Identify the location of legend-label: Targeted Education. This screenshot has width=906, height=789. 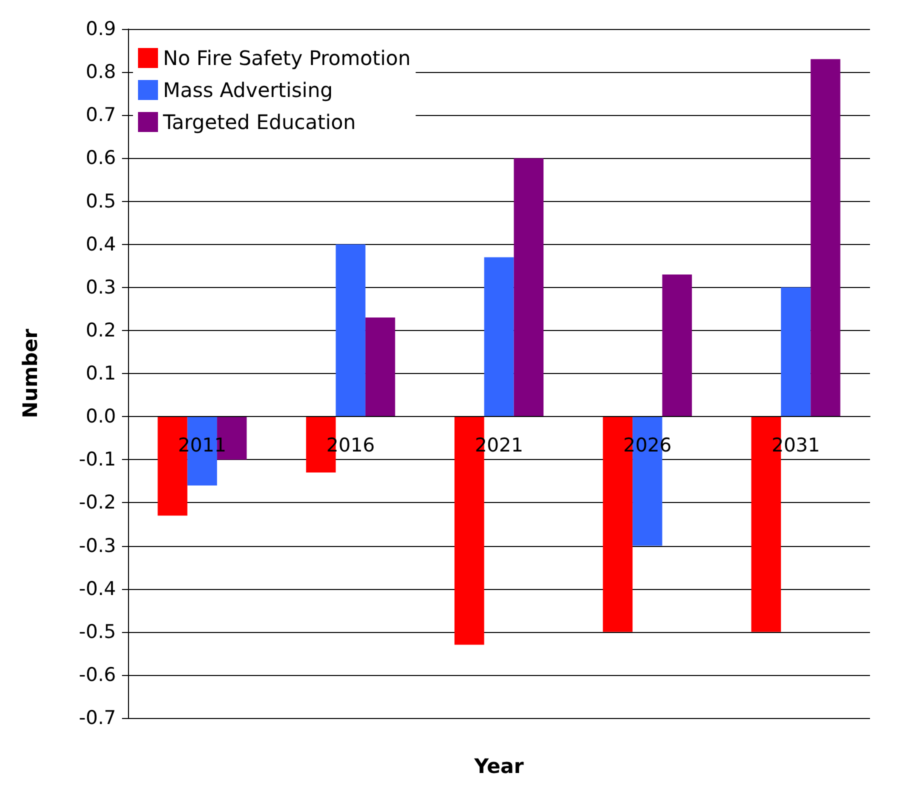
(259, 122).